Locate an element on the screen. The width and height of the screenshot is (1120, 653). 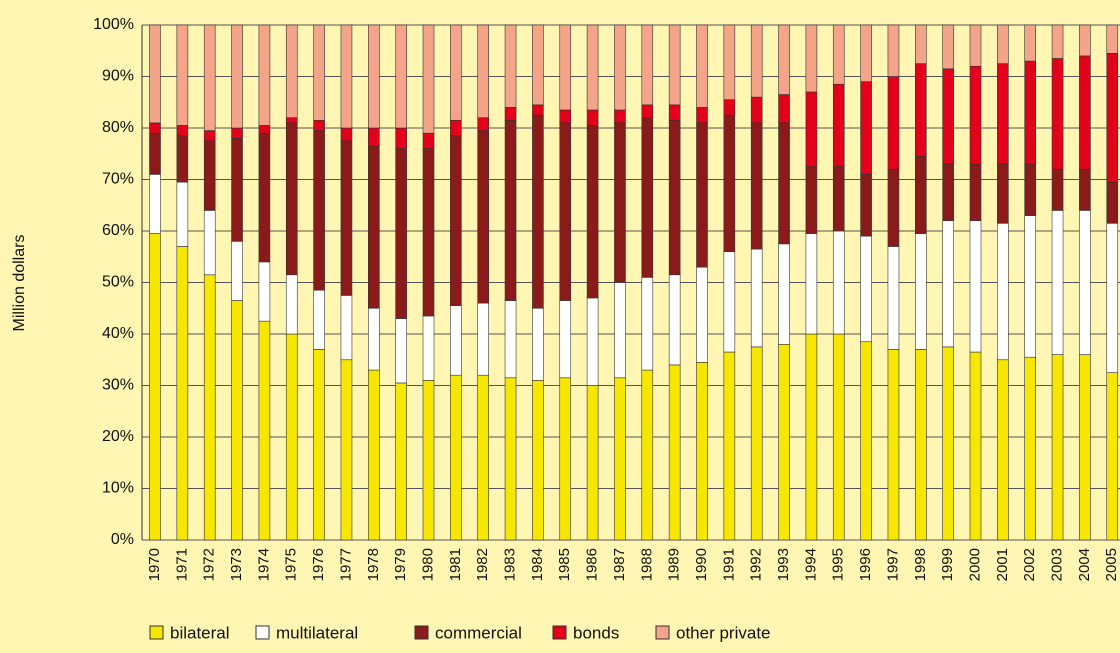
x-tick-label: 1999 is located at coordinates (947, 564).